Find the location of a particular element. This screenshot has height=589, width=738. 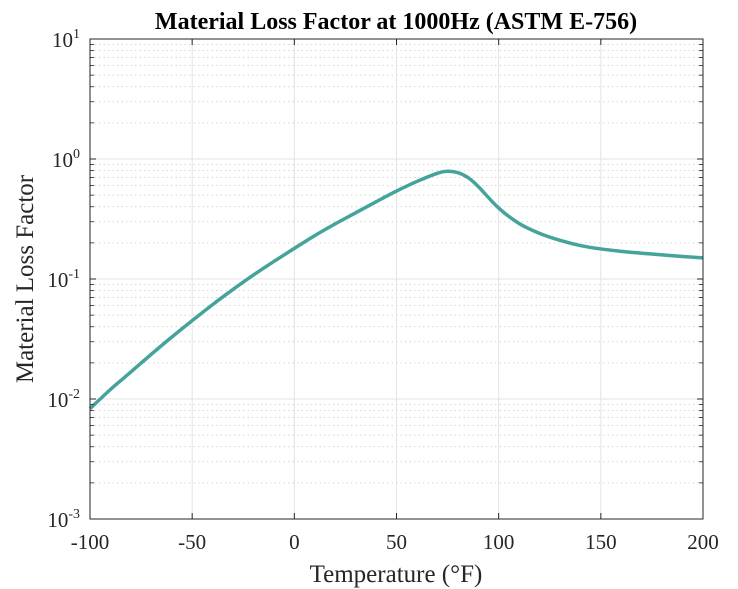

x-tick-label: -100 is located at coordinates (90, 542).